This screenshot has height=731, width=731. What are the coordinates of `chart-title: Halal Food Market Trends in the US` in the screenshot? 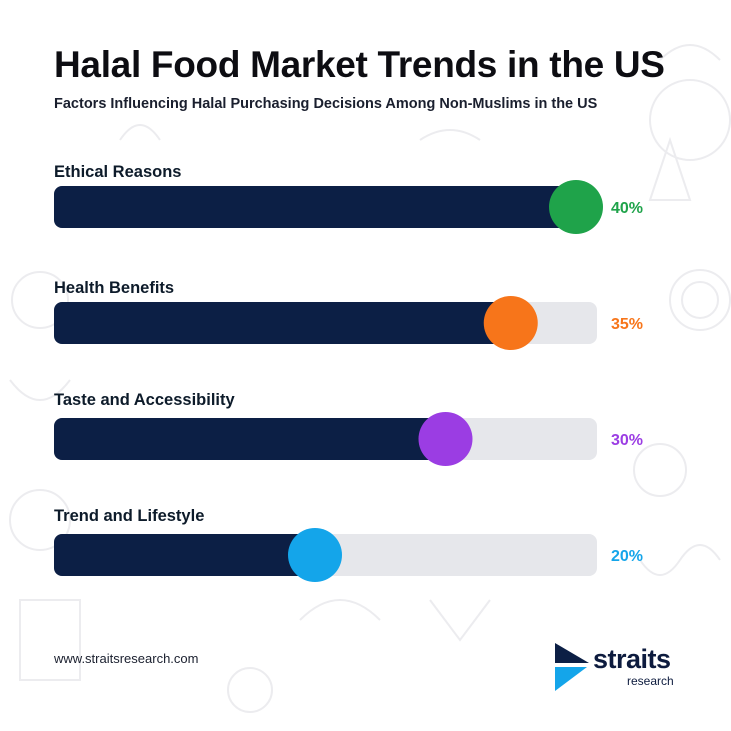 It's located at (359, 64).